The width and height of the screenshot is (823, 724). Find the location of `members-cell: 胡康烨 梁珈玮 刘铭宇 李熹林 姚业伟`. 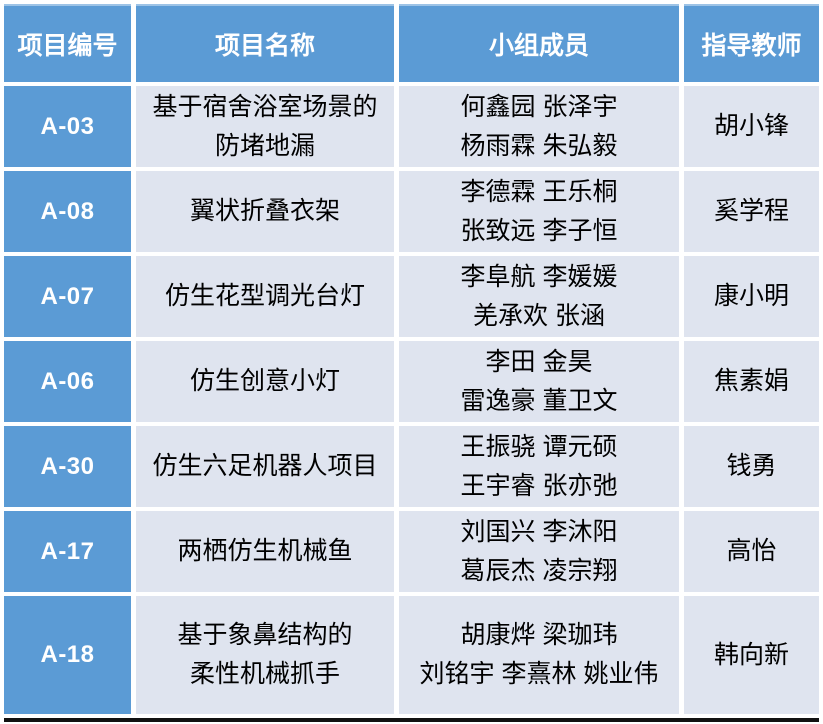

members-cell: 胡康烨 梁珈玮 刘铭宇 李熹林 姚业伟 is located at coordinates (539, 655).